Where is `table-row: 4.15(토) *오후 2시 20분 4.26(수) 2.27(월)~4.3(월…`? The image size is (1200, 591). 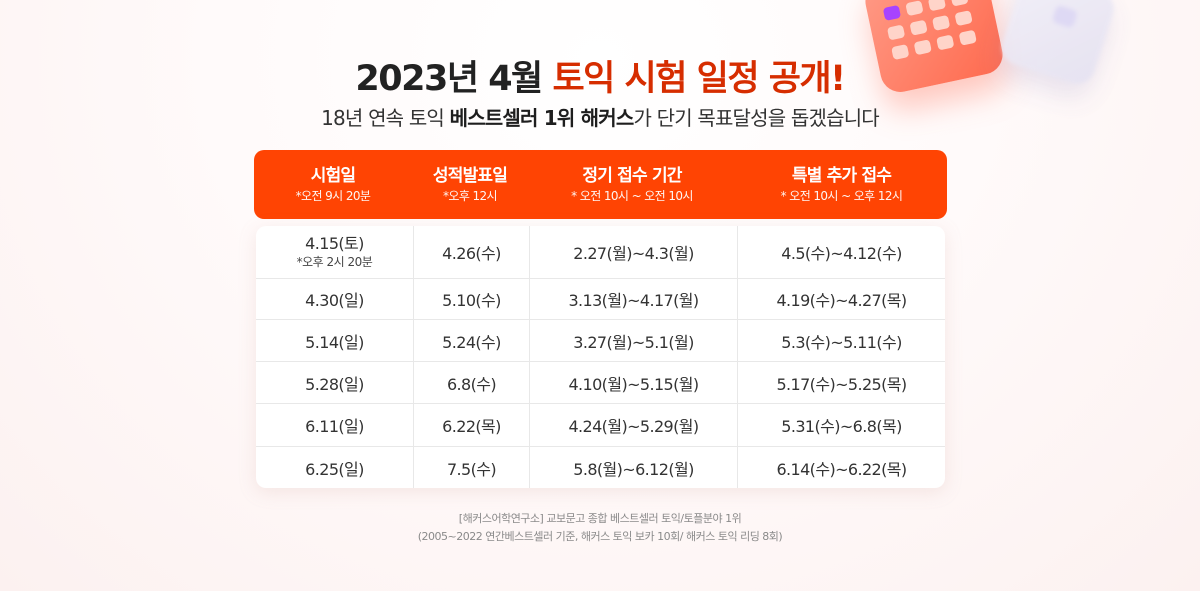
table-row: 4.15(토) *오후 2시 20분 4.26(수) 2.27(월)~4.3(월… is located at coordinates (600, 252).